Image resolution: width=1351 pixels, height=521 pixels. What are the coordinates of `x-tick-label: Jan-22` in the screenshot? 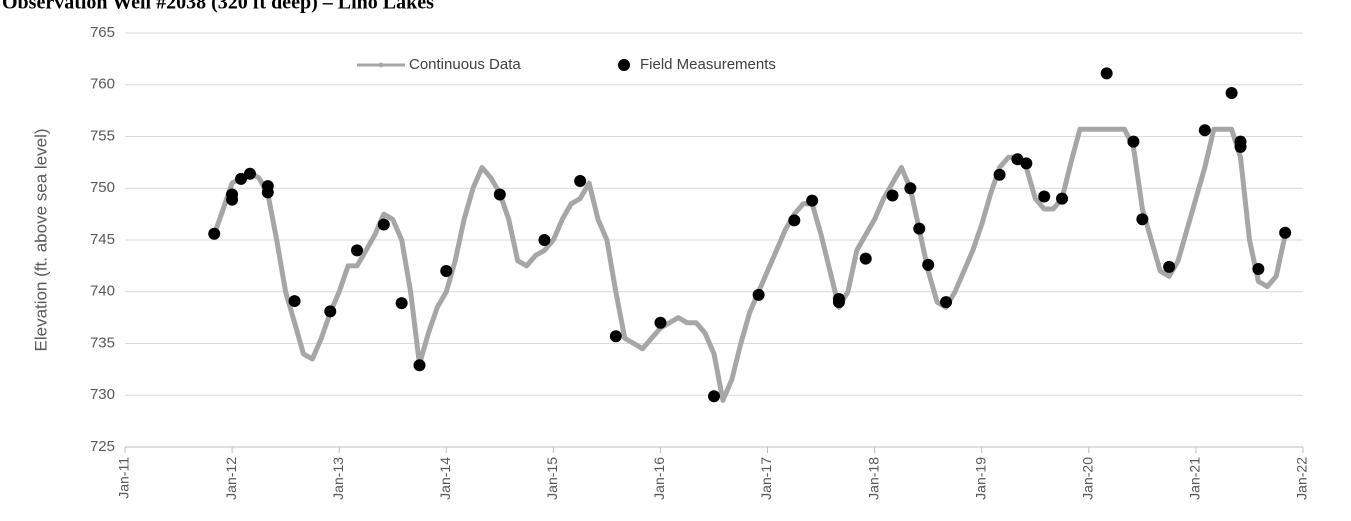 It's located at (1302, 478).